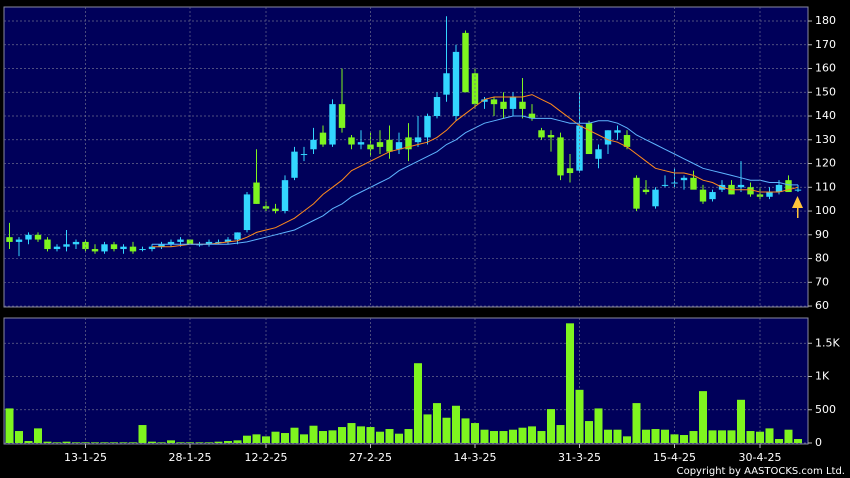 This screenshot has height=478, width=850. What do you see at coordinates (822, 234) in the screenshot?
I see `y-tick-label: 90` at bounding box center [822, 234].